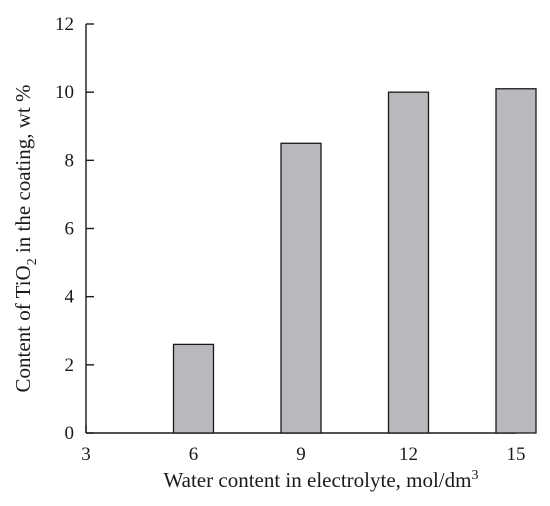  What do you see at coordinates (516, 454) in the screenshot?
I see `x-tick-label: 15` at bounding box center [516, 454].